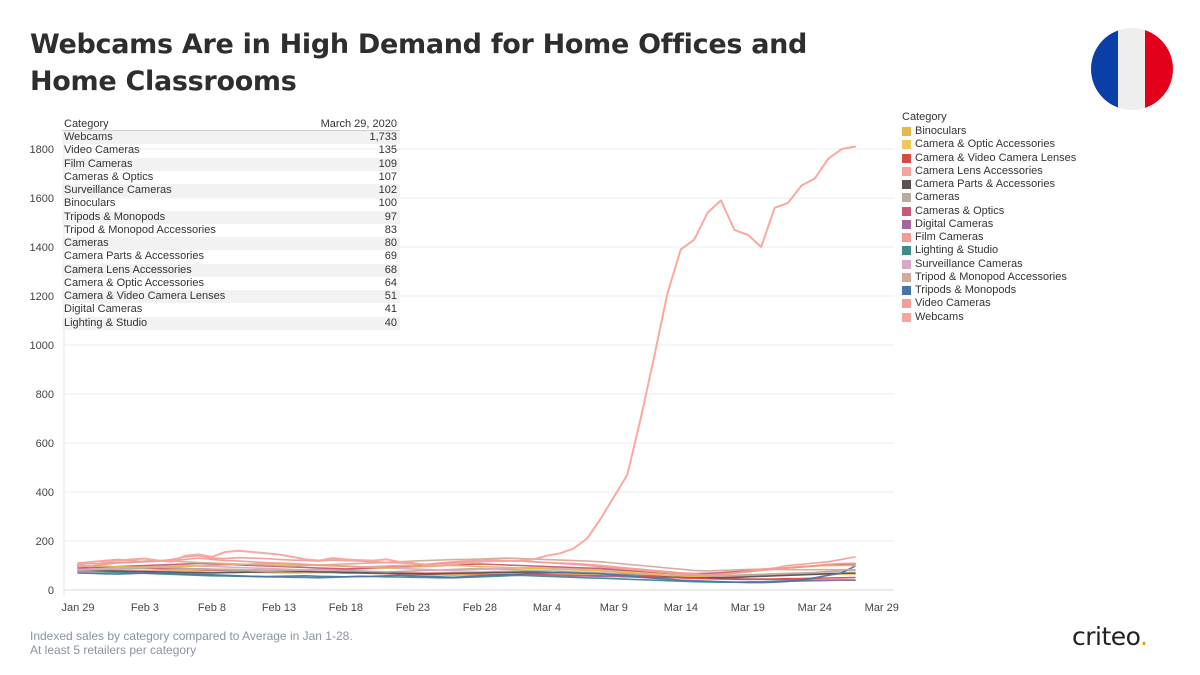 This screenshot has height=675, width=1200. What do you see at coordinates (42, 346) in the screenshot?
I see `y-tick-label: 1000` at bounding box center [42, 346].